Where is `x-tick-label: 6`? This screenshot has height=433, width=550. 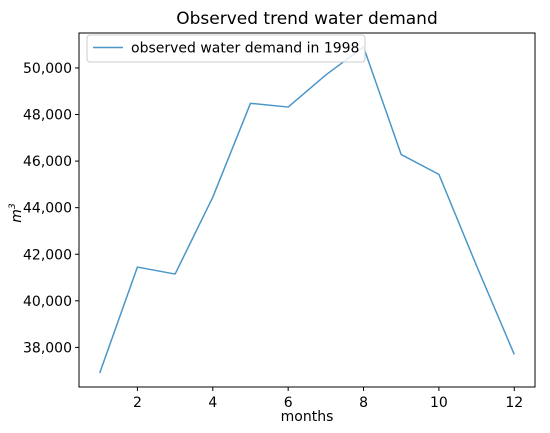 x-tick-label: 6 is located at coordinates (288, 403).